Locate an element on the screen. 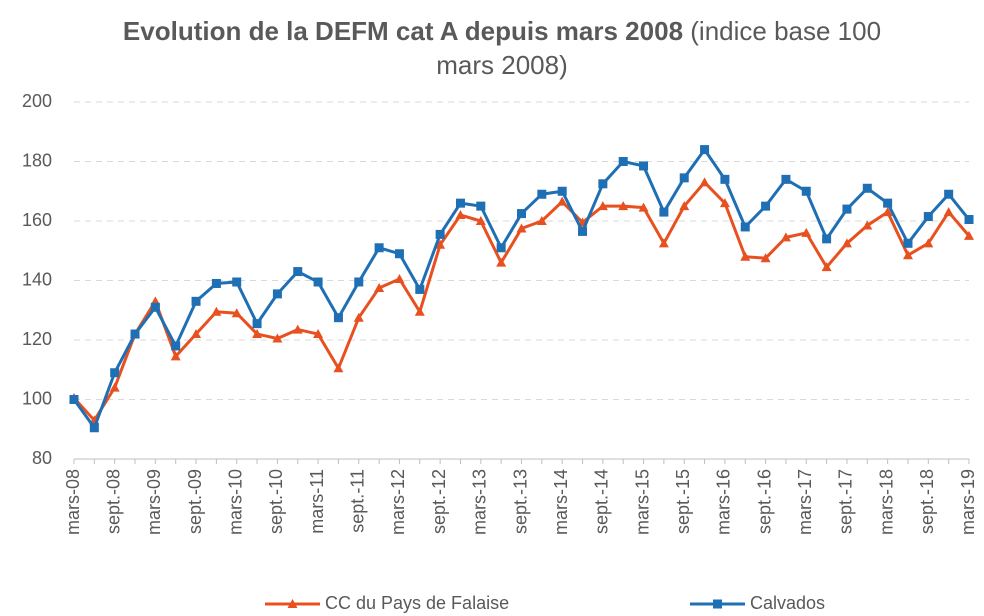 This screenshot has width=984, height=616. x-tick-label: sept.-18 is located at coordinates (927, 501).